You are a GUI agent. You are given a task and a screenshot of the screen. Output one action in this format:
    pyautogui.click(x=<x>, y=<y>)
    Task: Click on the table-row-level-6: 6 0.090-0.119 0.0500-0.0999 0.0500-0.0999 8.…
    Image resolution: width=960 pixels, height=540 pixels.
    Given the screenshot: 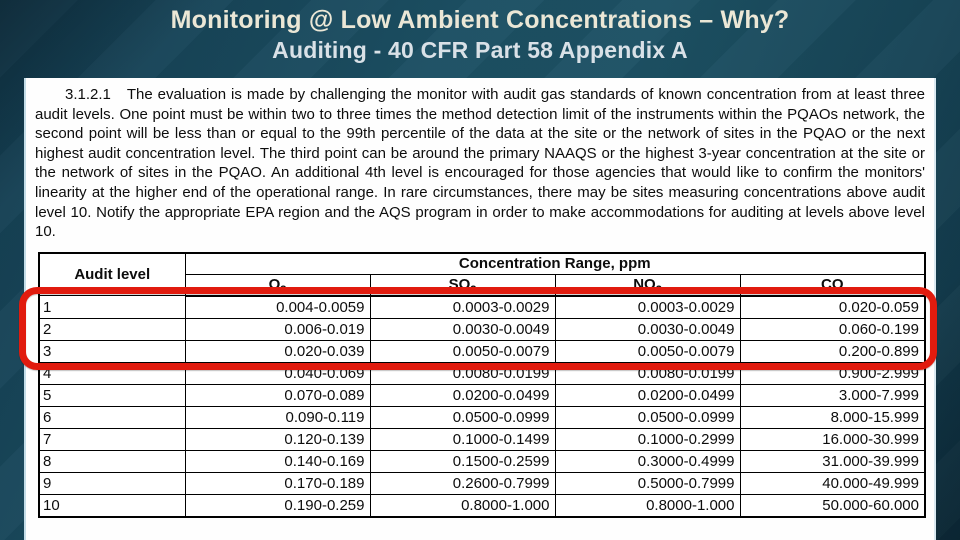 What is the action you would take?
    pyautogui.click(x=482, y=417)
    